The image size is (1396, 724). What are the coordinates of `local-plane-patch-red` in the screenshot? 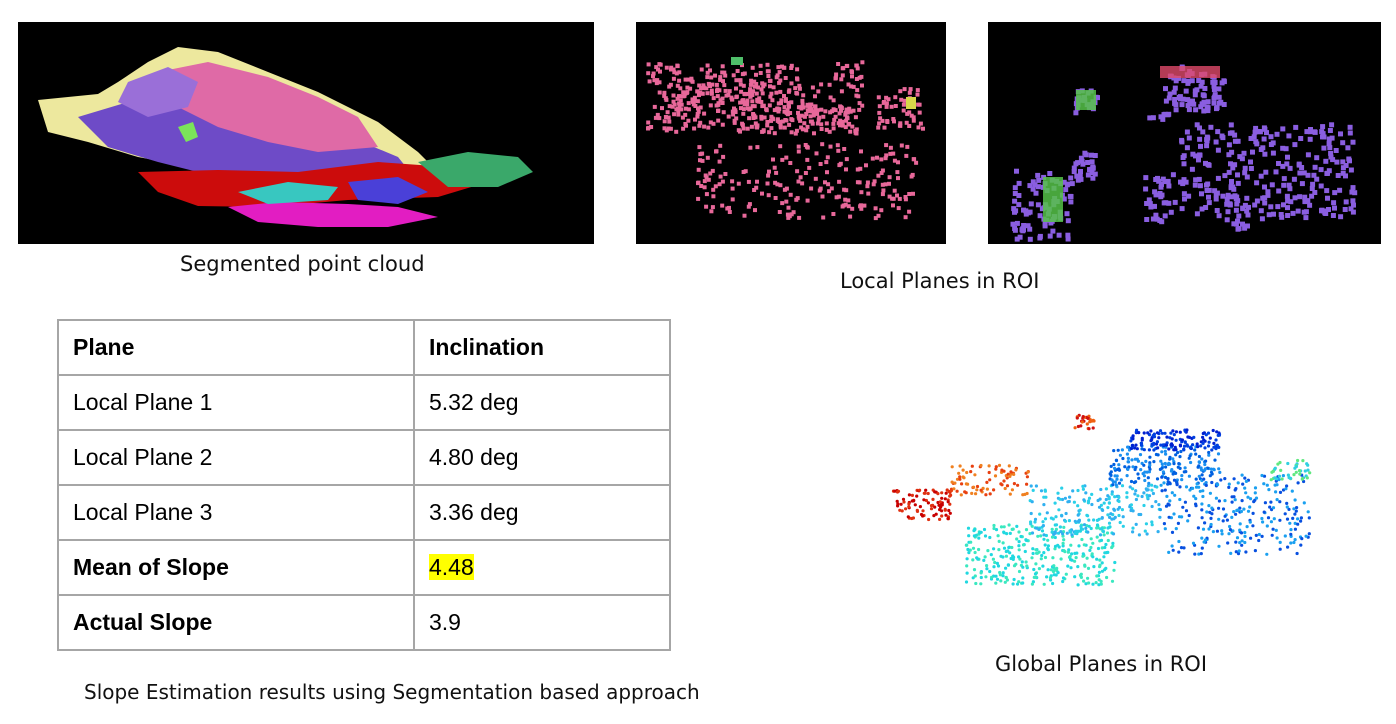 It's located at (1190, 72).